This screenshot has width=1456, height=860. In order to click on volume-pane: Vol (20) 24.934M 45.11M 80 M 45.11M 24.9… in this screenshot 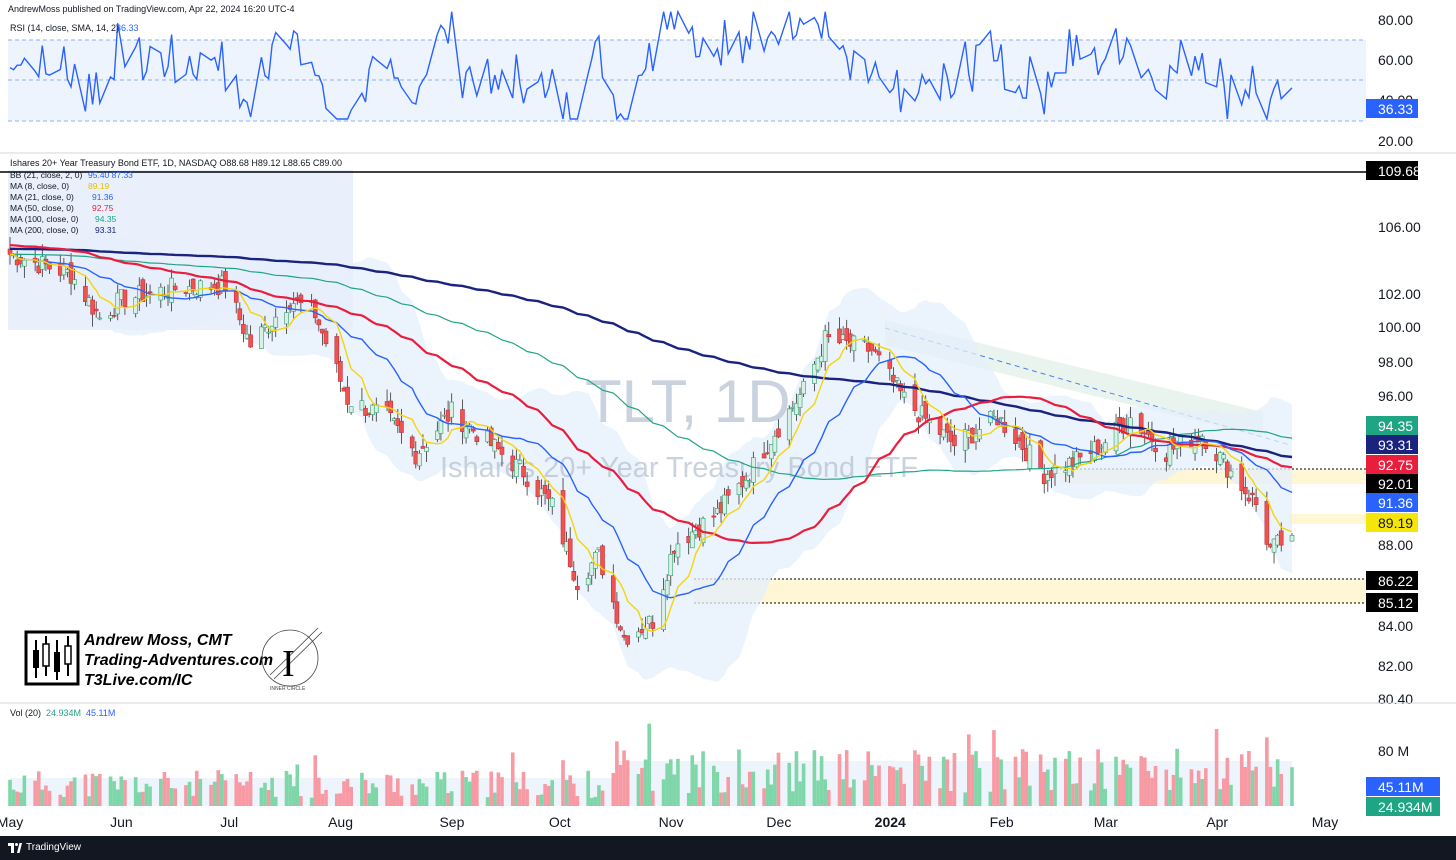, I will do `click(724, 762)`.